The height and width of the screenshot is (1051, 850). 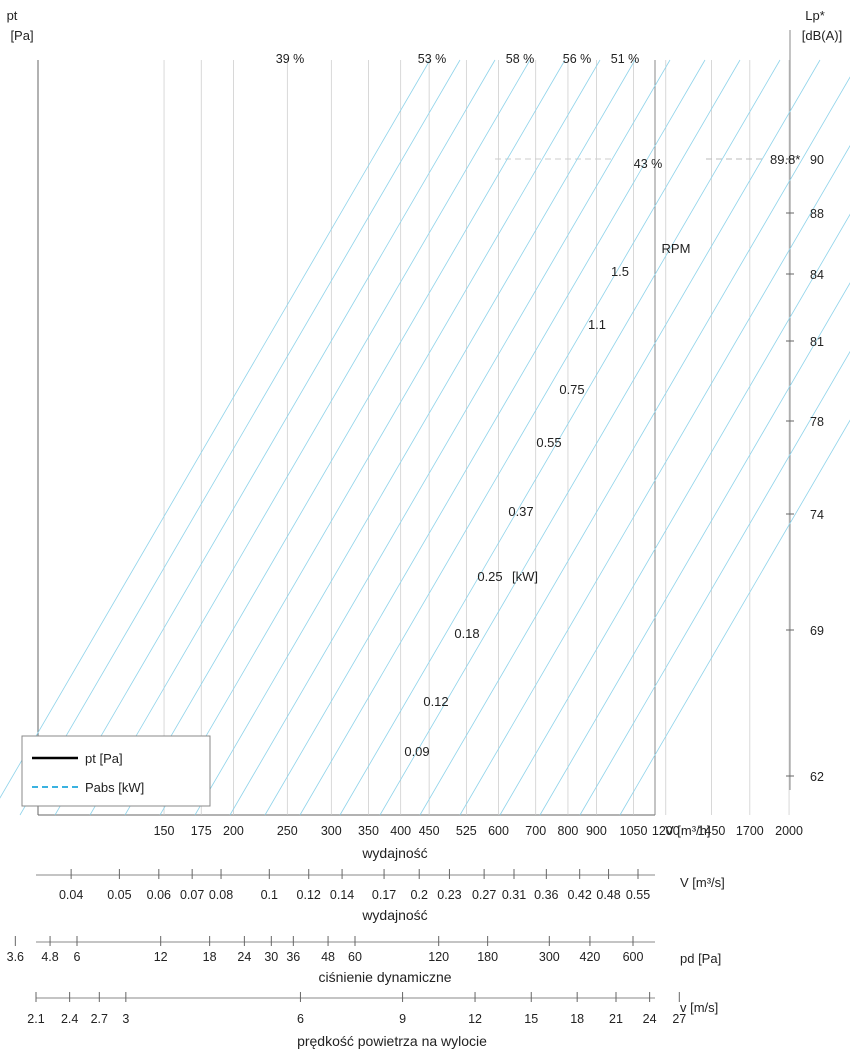 What do you see at coordinates (616, 1019) in the screenshot?
I see `v-tick-label: 21` at bounding box center [616, 1019].